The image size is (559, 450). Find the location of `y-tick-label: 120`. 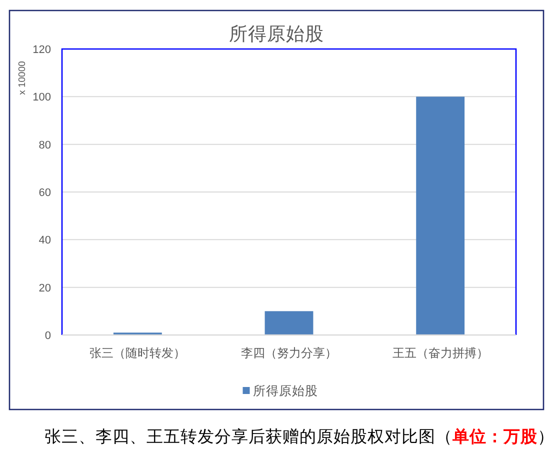

y-tick-label: 120 is located at coordinates (41, 50).